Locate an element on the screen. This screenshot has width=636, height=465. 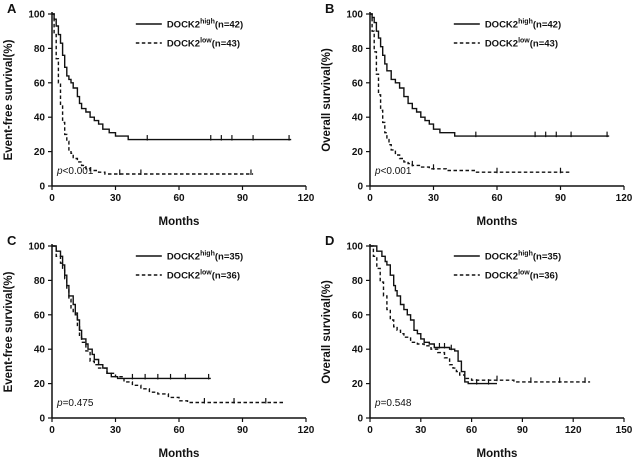
panel-label-d: D is located at coordinates (330, 240).